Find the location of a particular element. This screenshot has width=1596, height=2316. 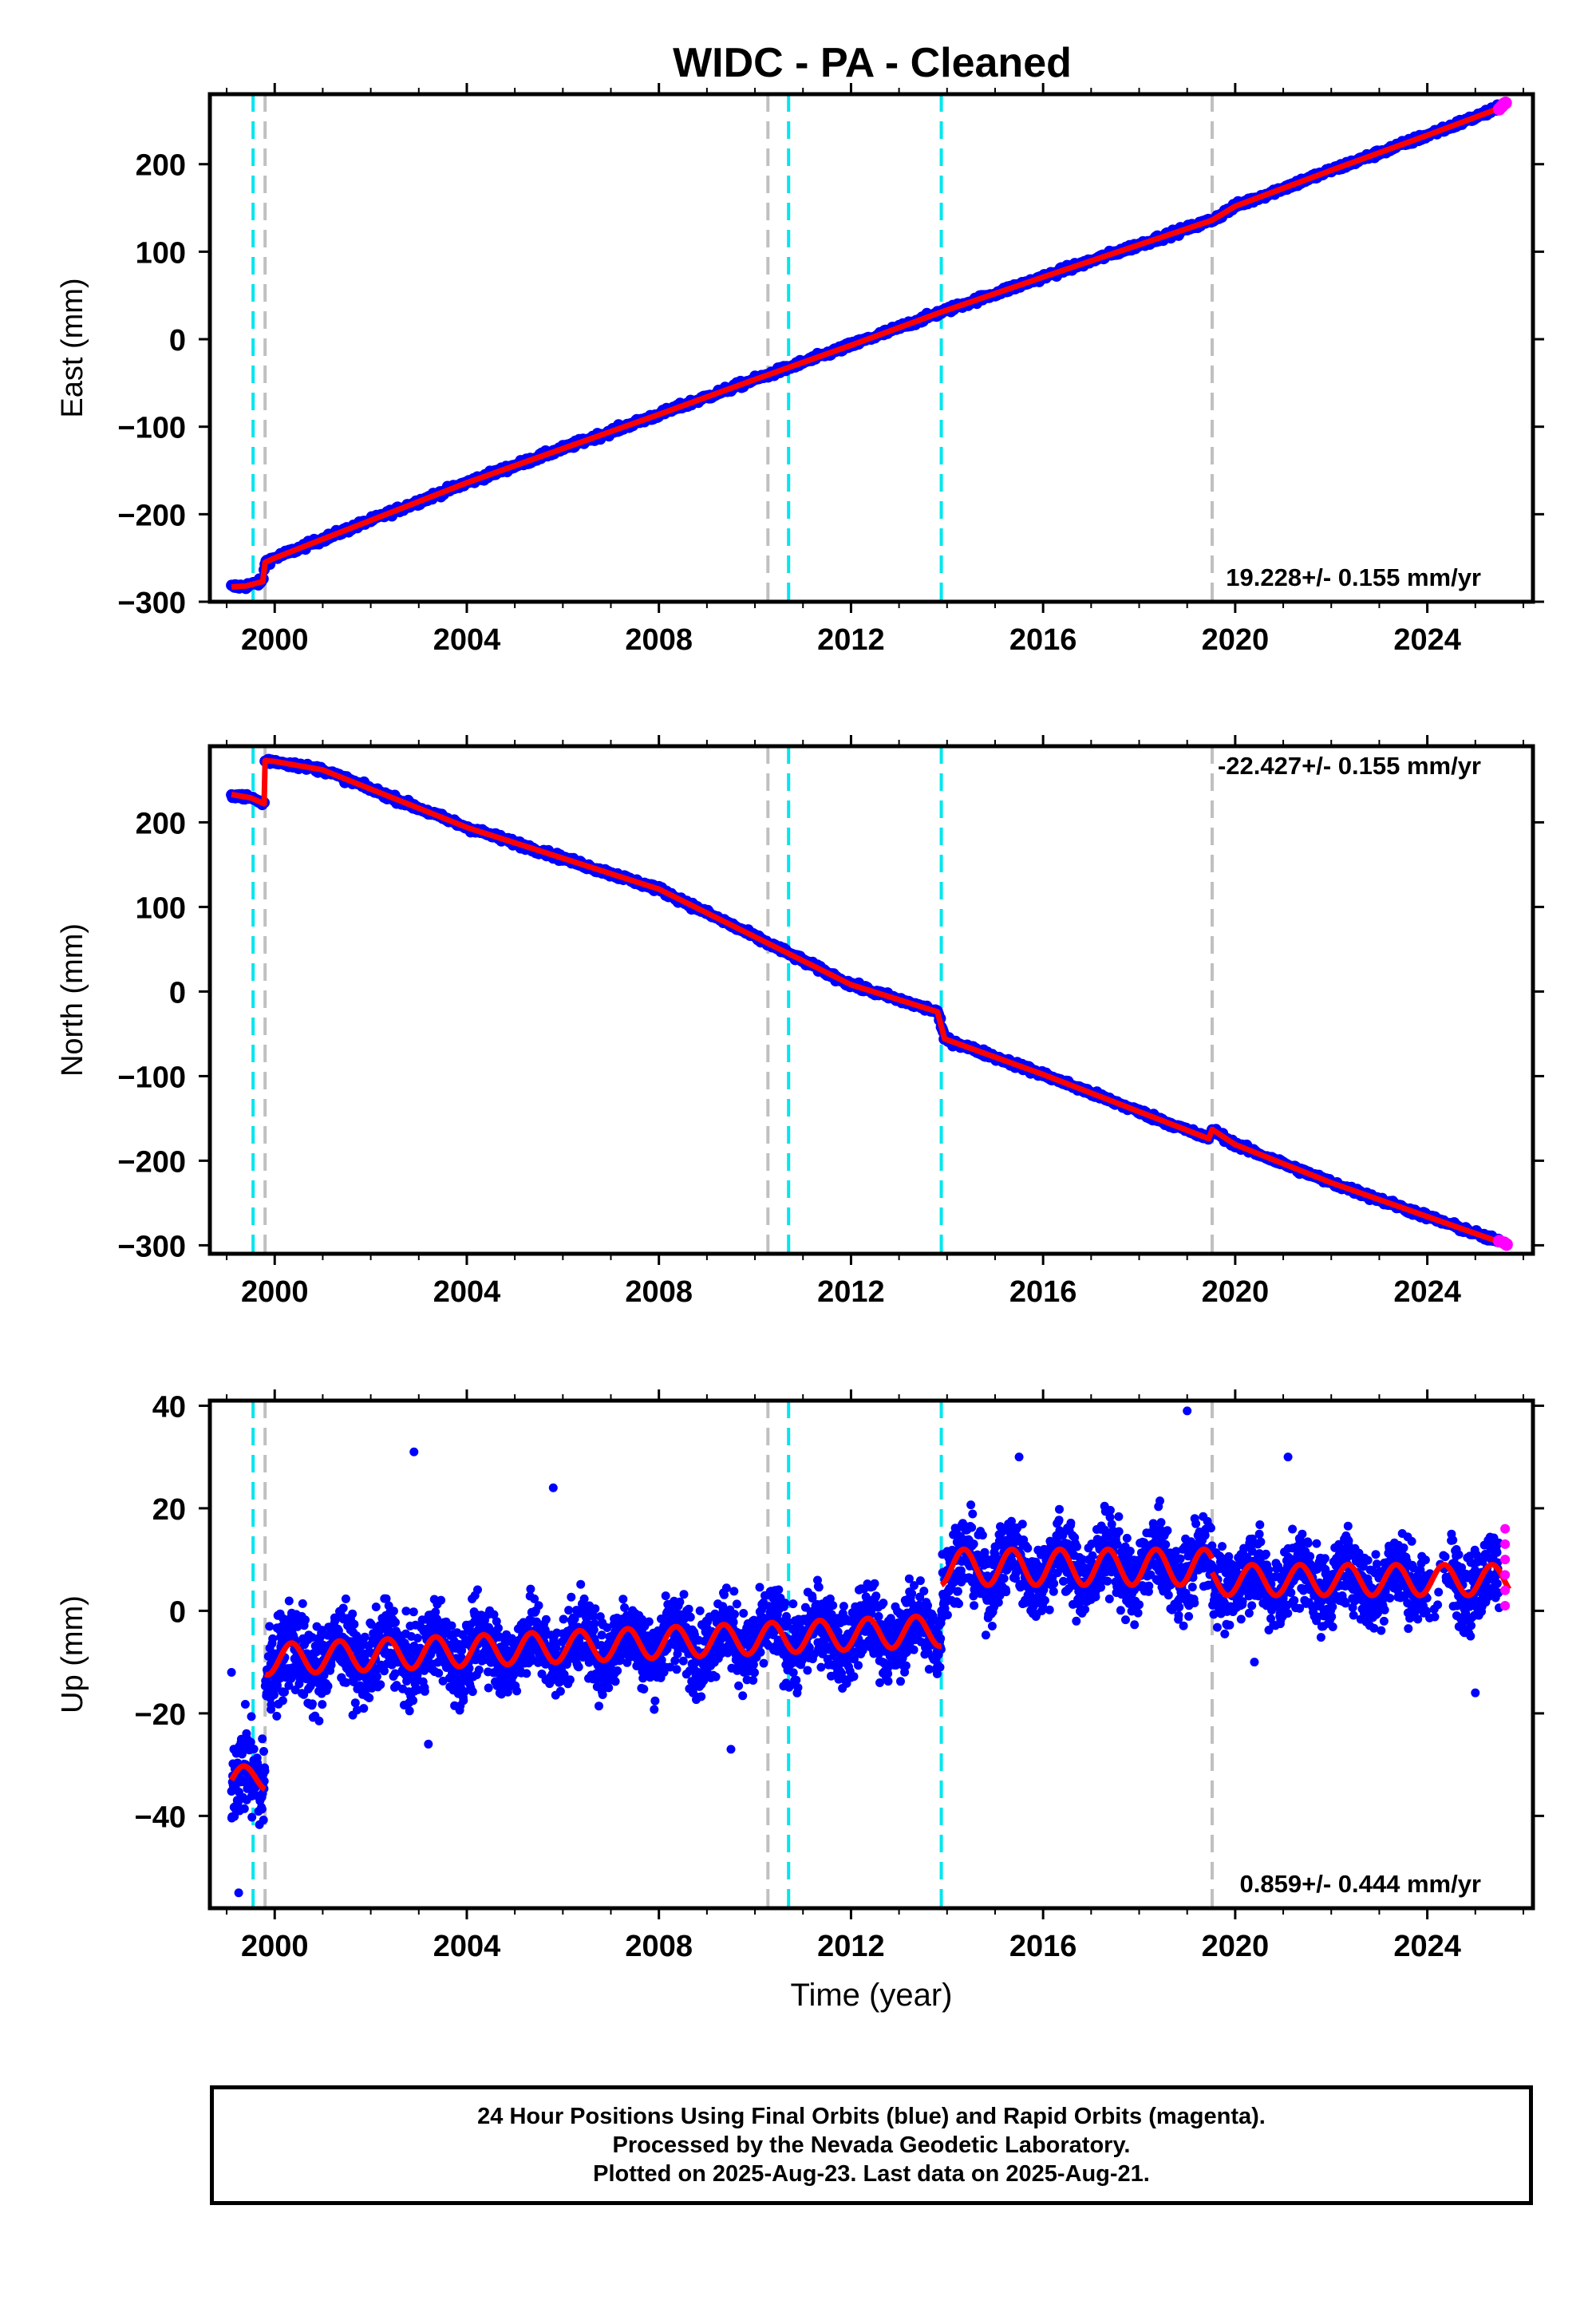

rapid-orbit-point is located at coordinates (1505, 102).